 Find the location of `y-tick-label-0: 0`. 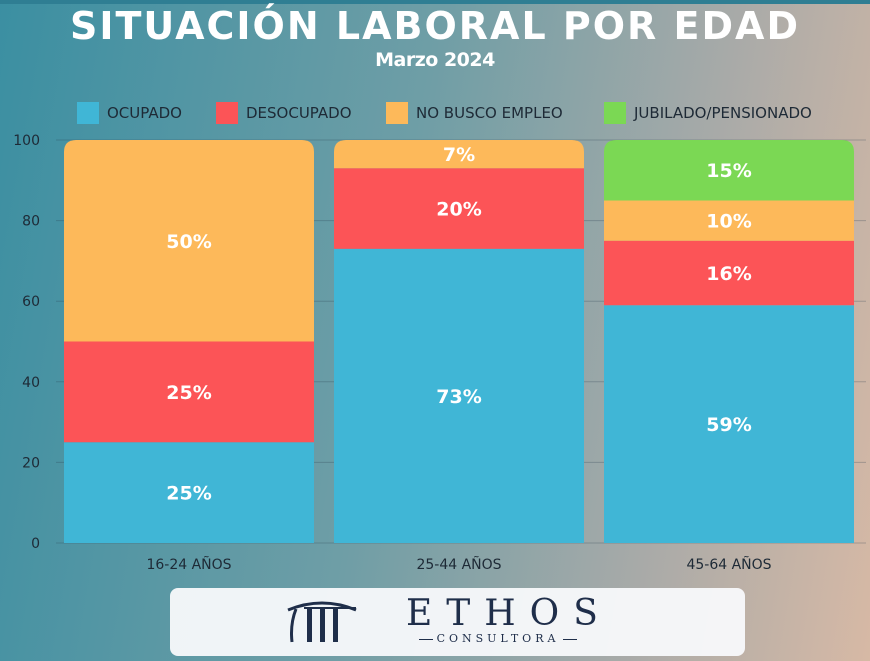

y-tick-label-0: 0 is located at coordinates (35, 544).